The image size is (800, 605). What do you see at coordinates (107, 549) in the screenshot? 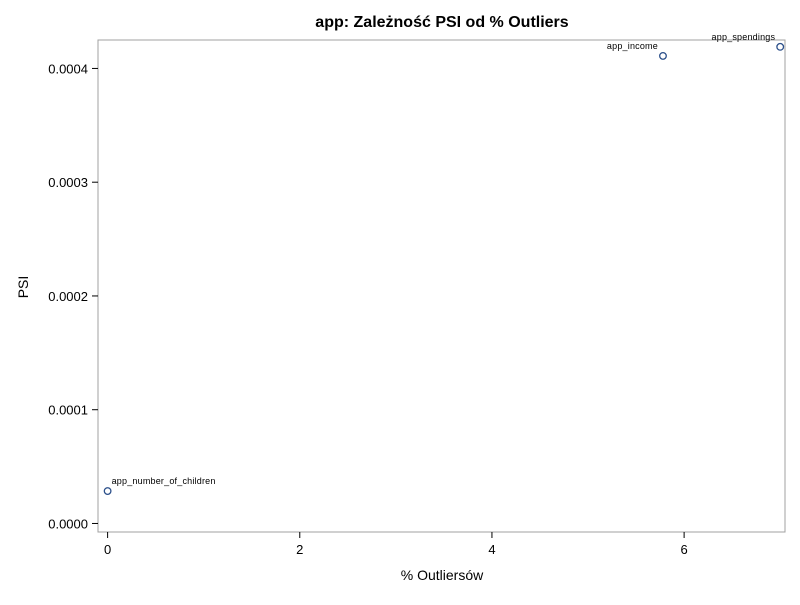
I see `x-tick-label: 0` at bounding box center [107, 549].